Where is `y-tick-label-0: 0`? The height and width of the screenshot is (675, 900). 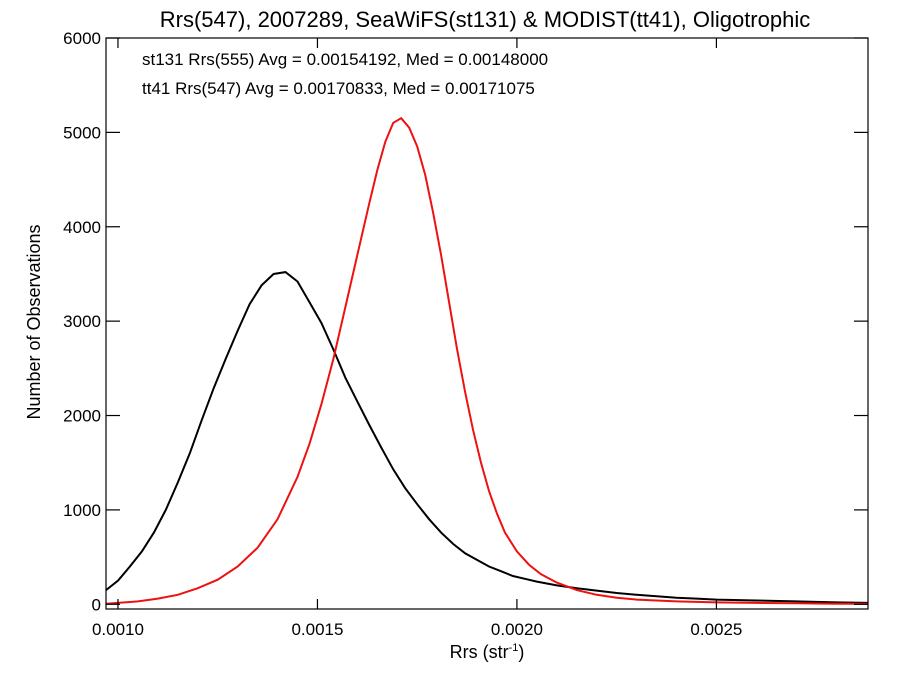
y-tick-label-0: 0 is located at coordinates (96, 604).